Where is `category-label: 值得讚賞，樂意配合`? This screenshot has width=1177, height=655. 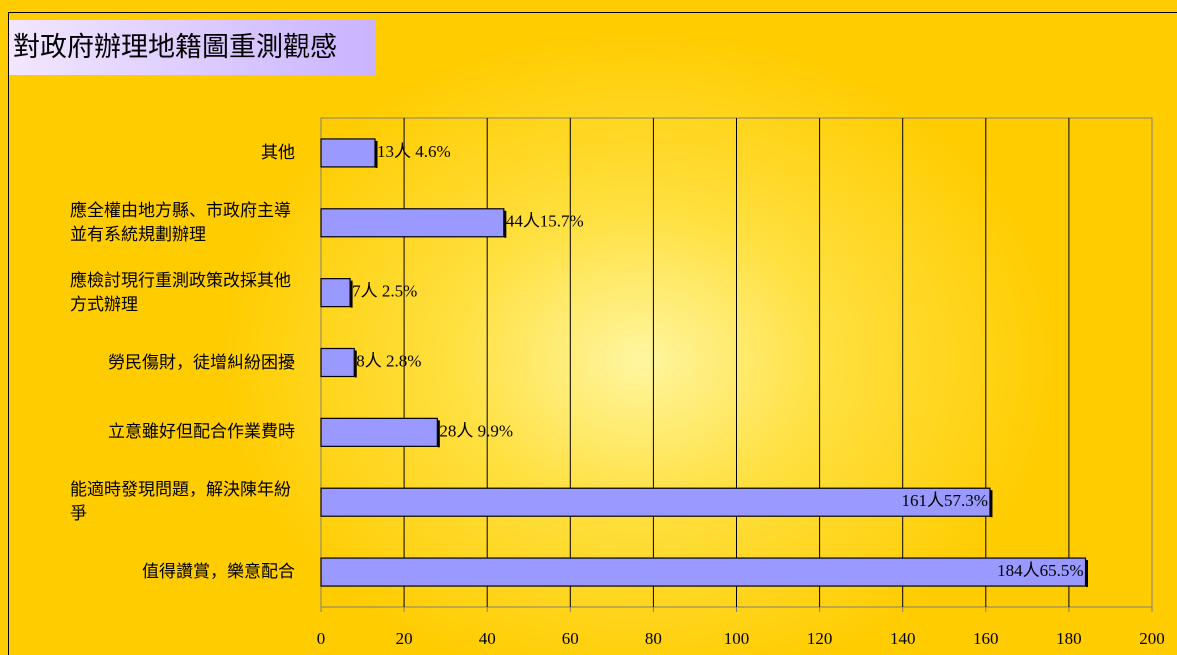
category-label: 值得讚賞，樂意配合 is located at coordinates (175, 572).